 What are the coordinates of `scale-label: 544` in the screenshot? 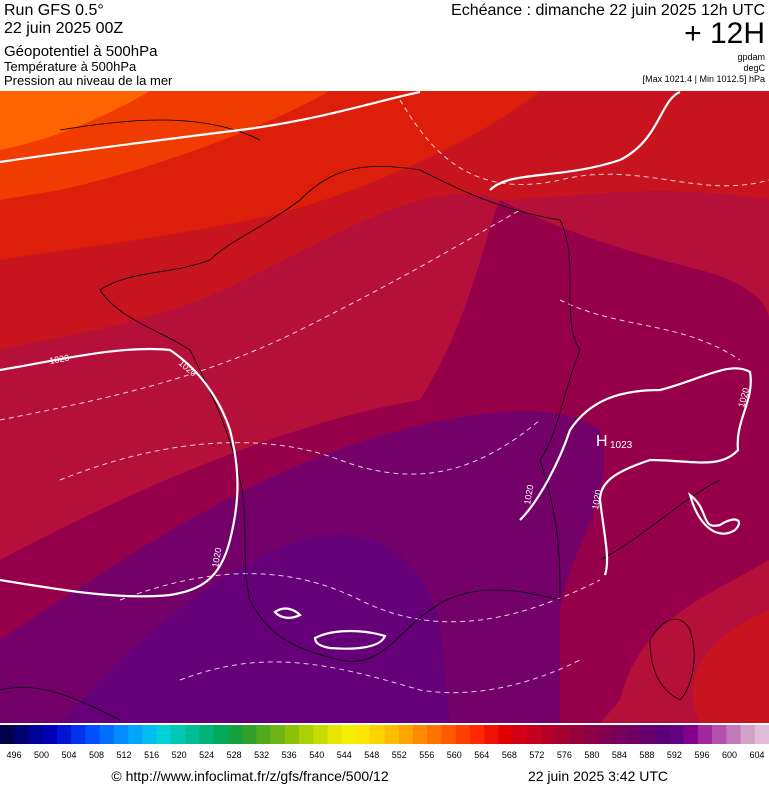 It's located at (344, 755).